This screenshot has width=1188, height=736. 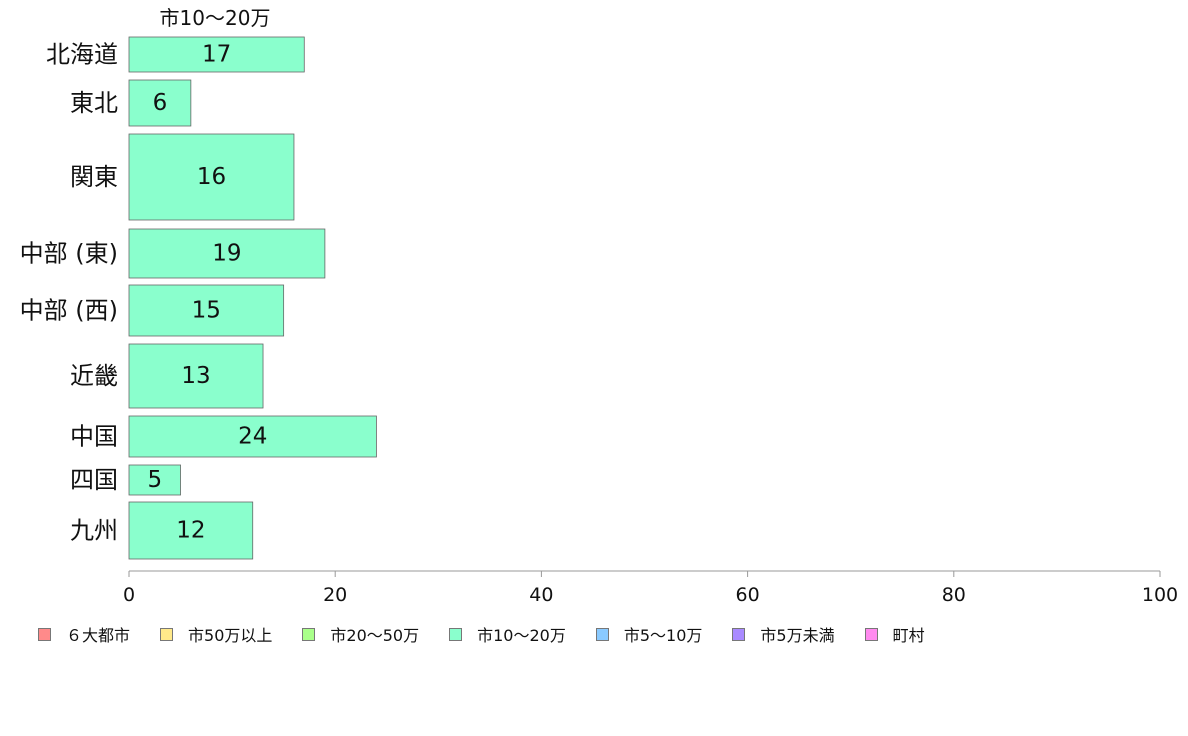 I want to click on legend-label: 町村, so click(x=908, y=635).